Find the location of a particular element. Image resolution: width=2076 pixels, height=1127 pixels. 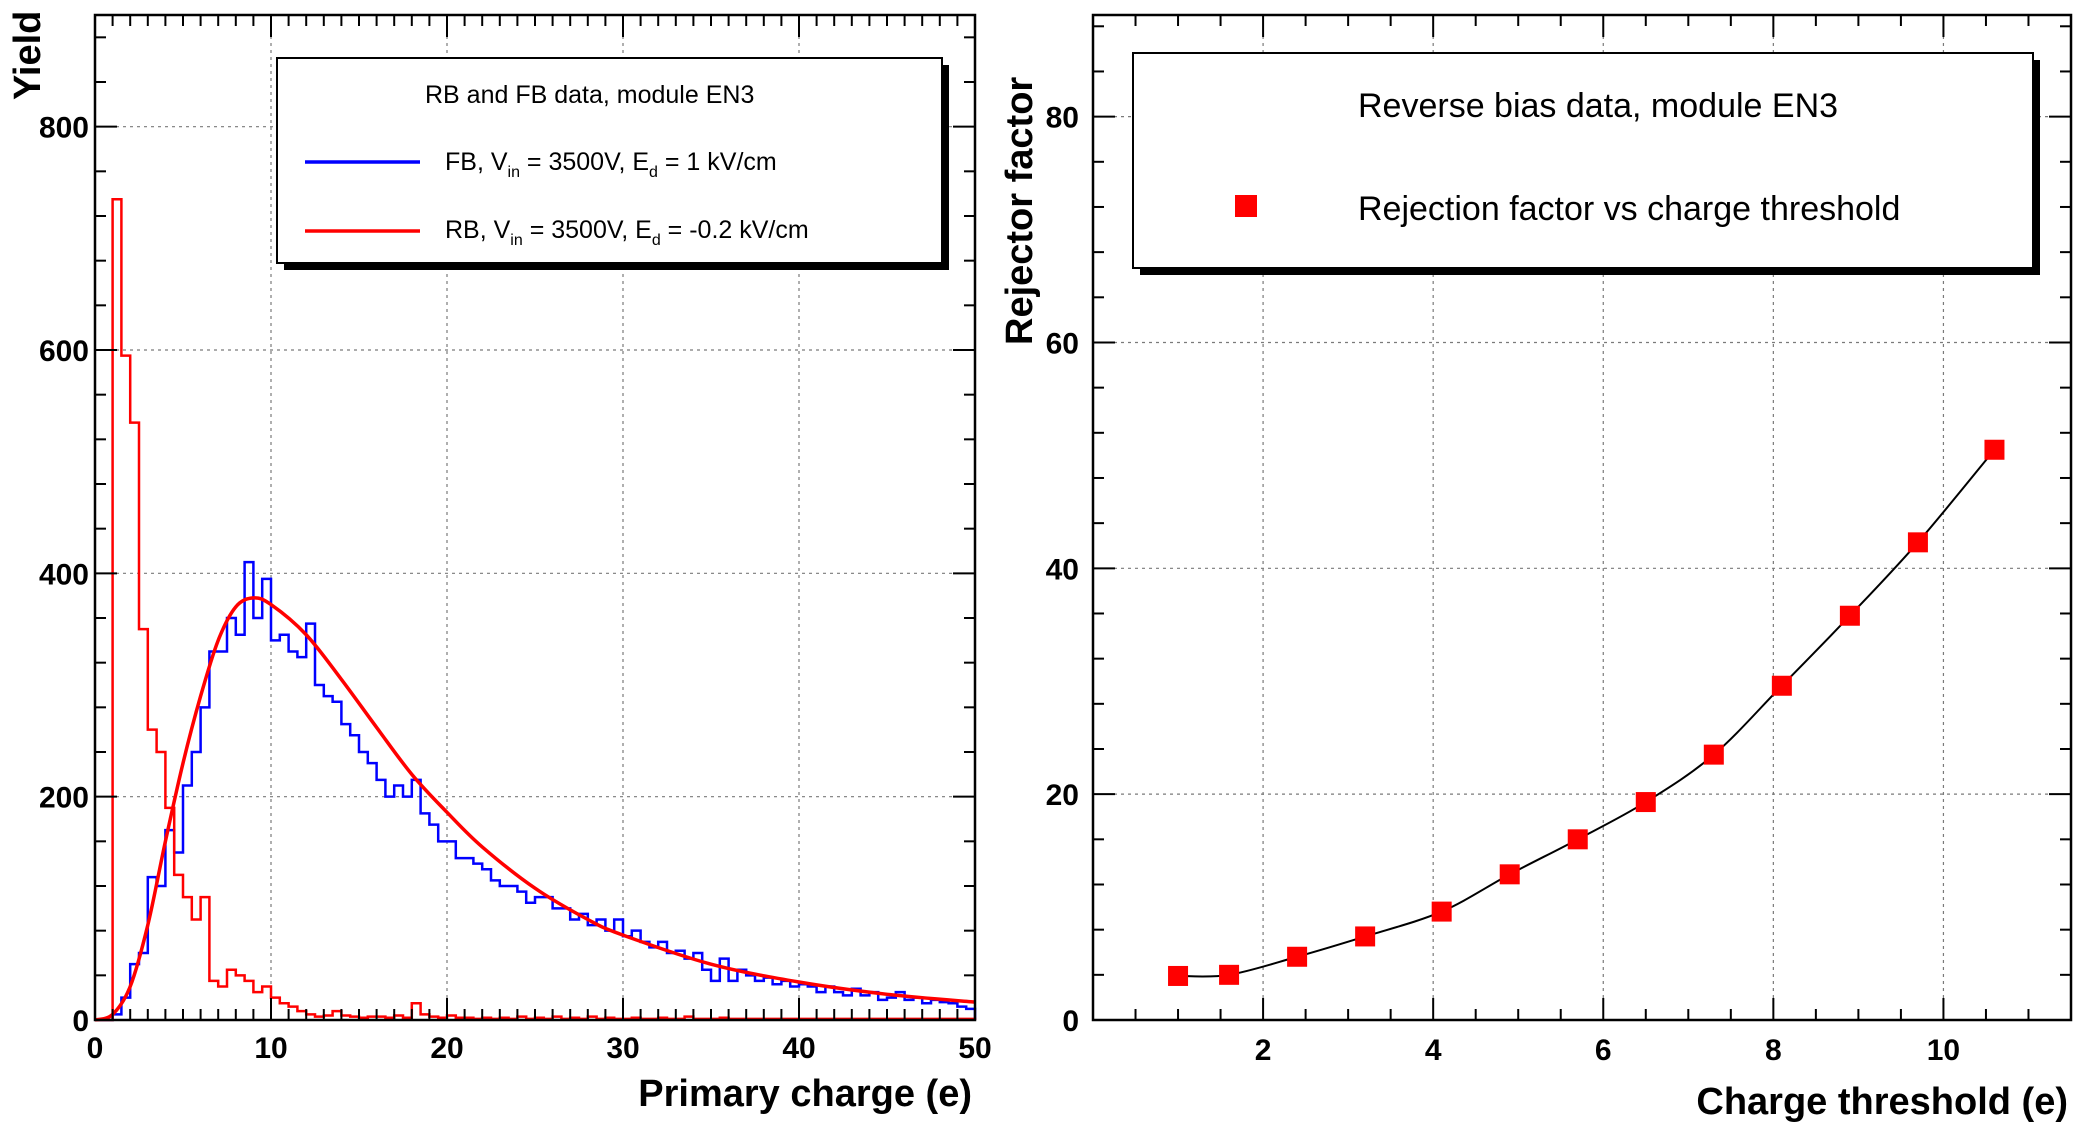

left-x-tick-label: 50 is located at coordinates (974, 1048).